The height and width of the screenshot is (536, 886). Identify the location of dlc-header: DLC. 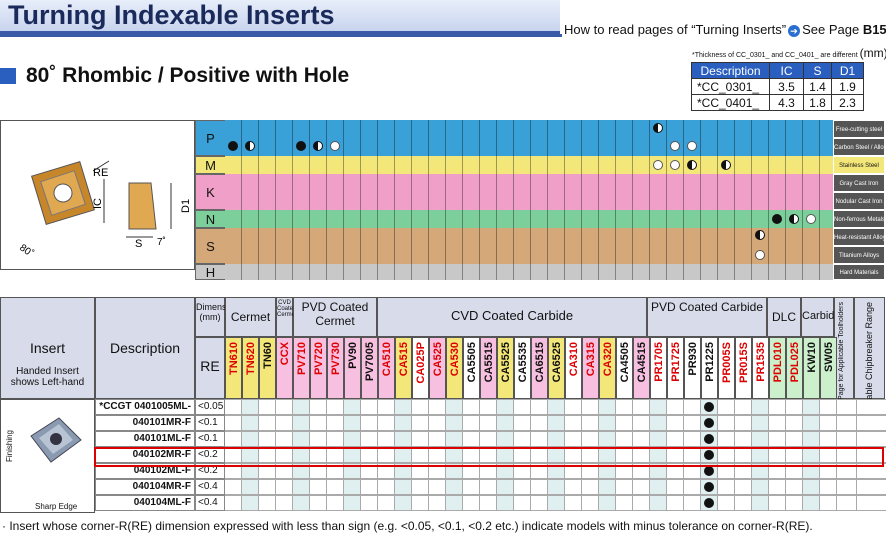
(784, 317).